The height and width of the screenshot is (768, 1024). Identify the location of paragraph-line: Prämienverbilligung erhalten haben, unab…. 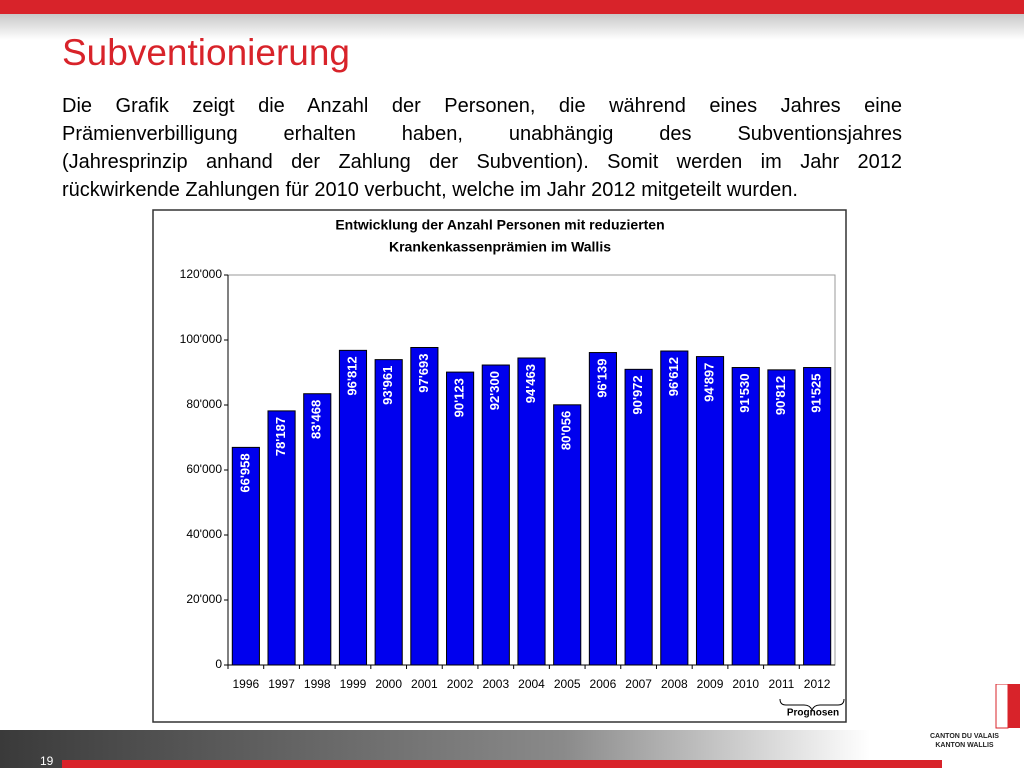
(482, 134).